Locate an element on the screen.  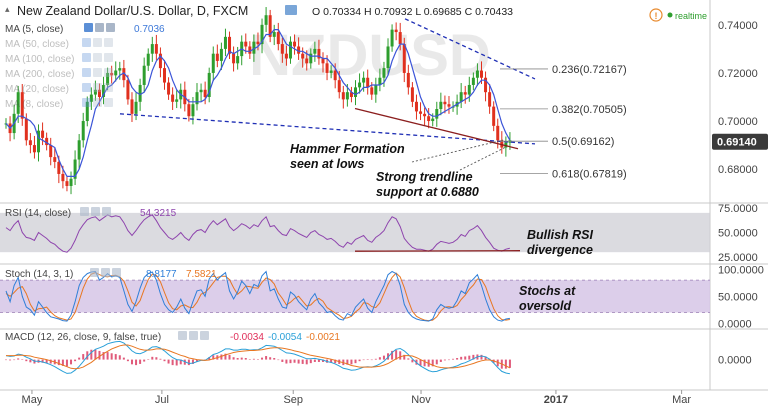
fib-level-label: 0.618(0.67819) is located at coordinates (589, 174).